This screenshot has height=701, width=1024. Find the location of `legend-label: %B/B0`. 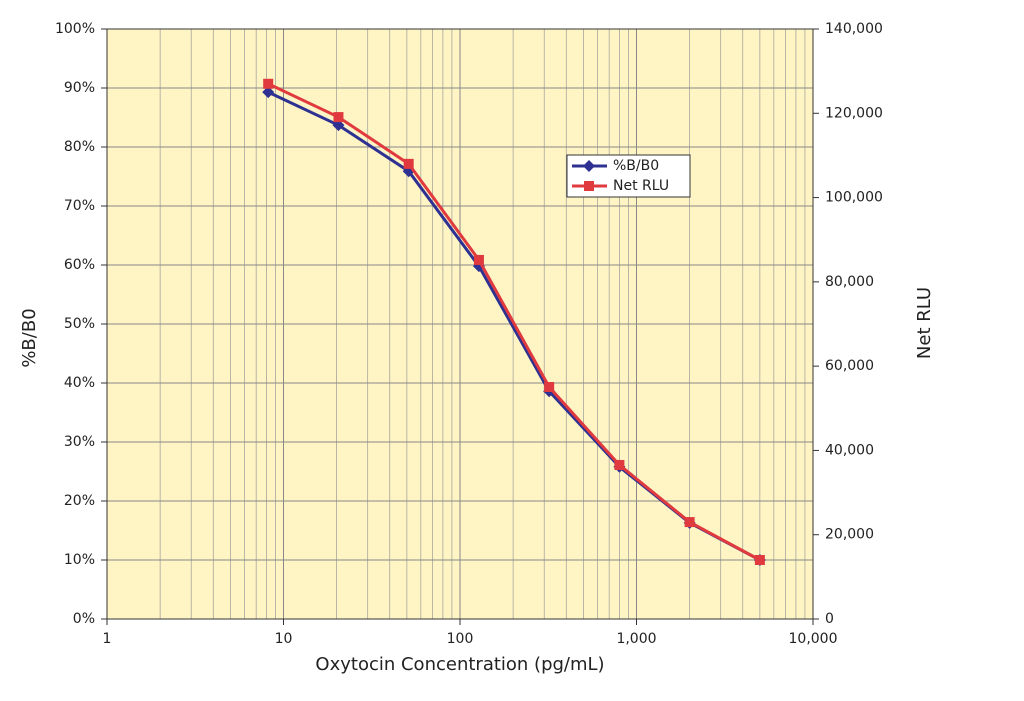

legend-label: %B/B0 is located at coordinates (636, 166).